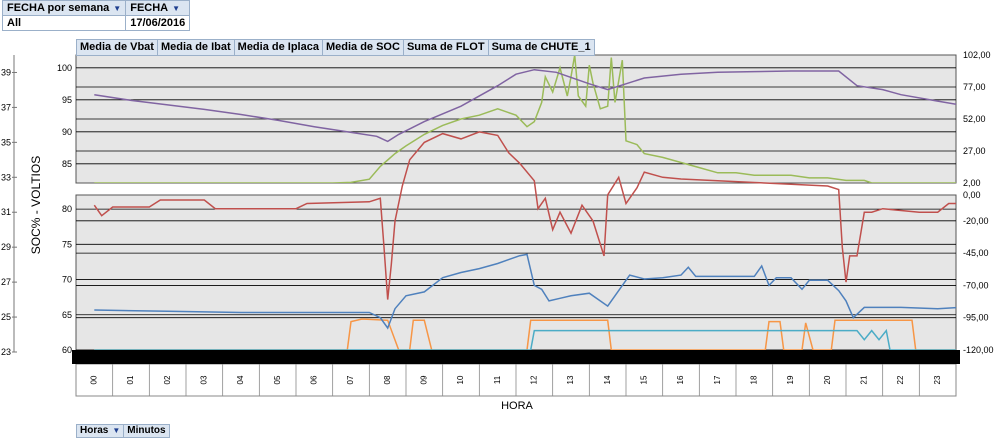  I want to click on soc-tick-label: 80, so click(67, 209).